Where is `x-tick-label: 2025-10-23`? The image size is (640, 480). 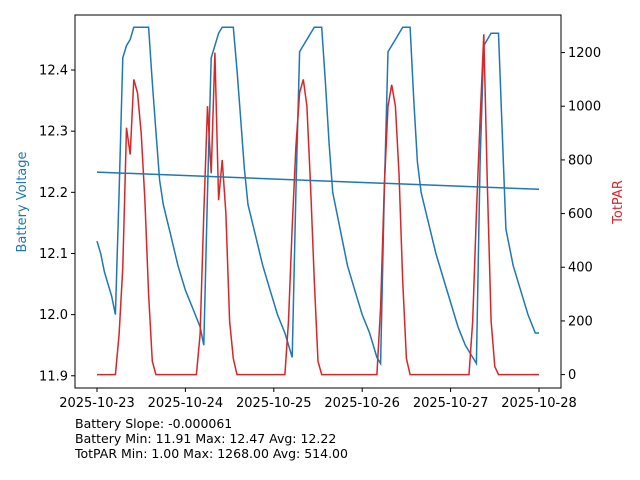
x-tick-label: 2025-10-23 is located at coordinates (97, 403).